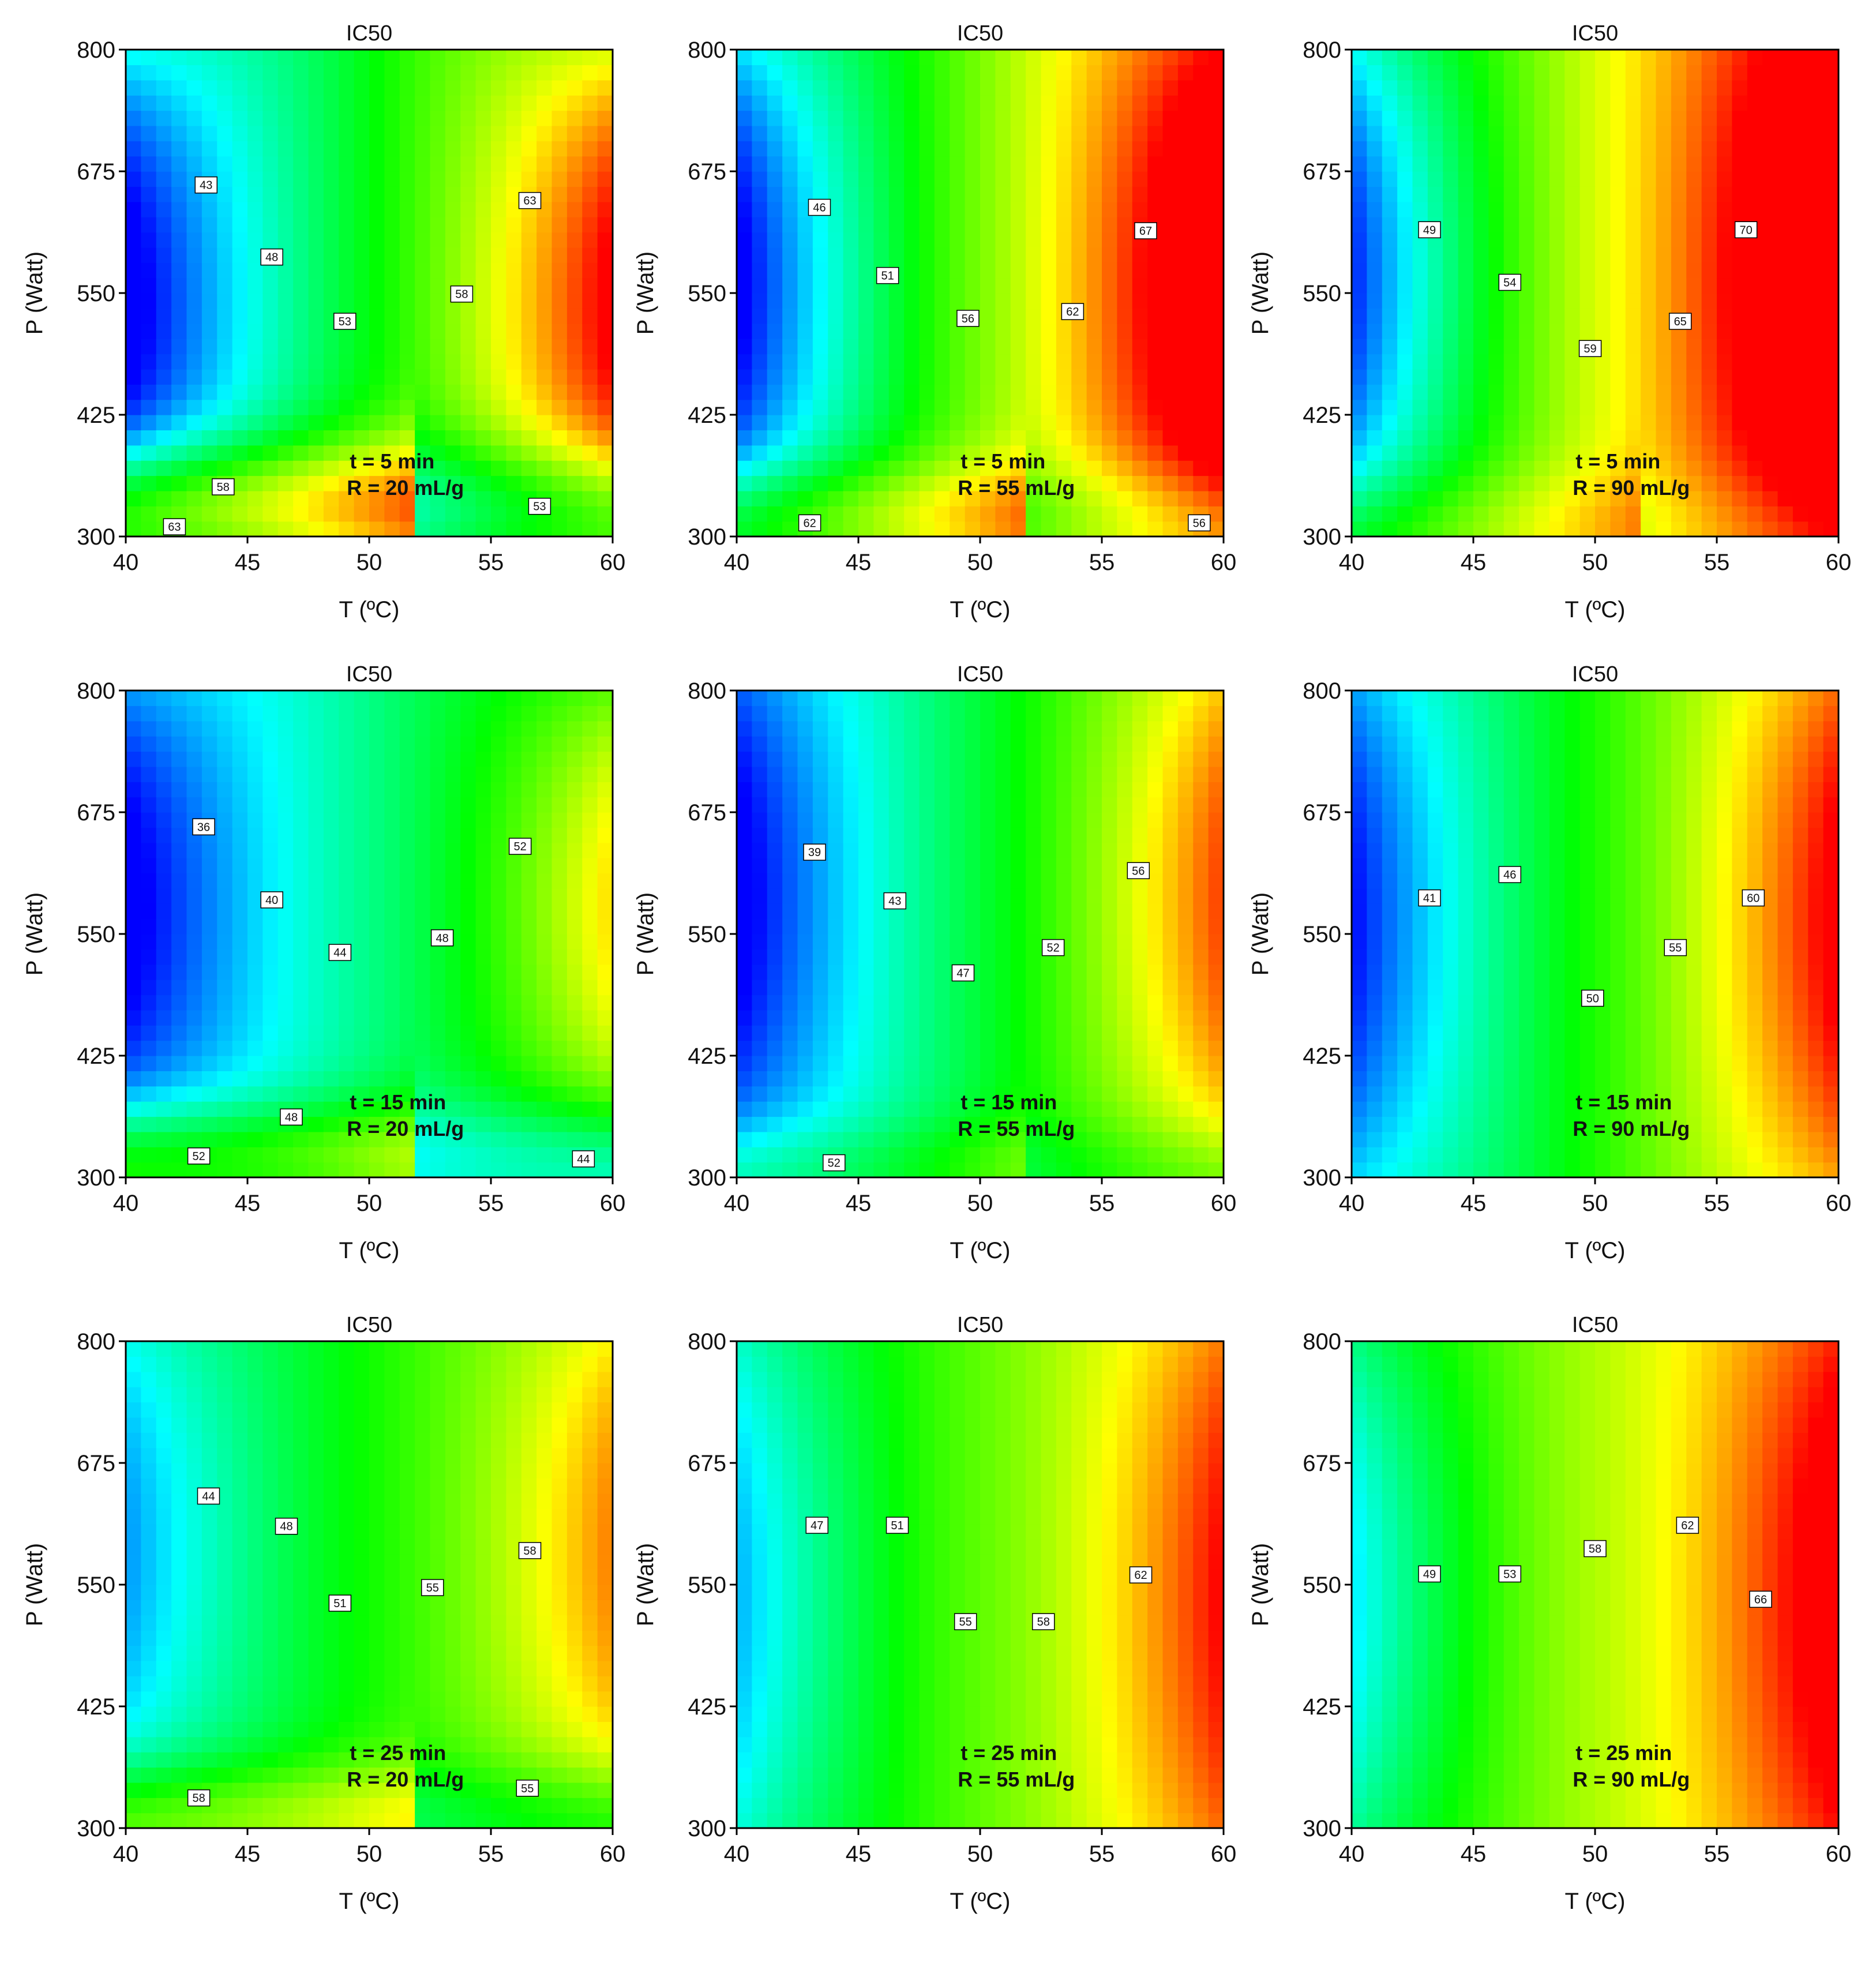 This screenshot has height=1970, width=1876. What do you see at coordinates (1016, 488) in the screenshot?
I see `condition-ratio: R = 55 mL/g` at bounding box center [1016, 488].